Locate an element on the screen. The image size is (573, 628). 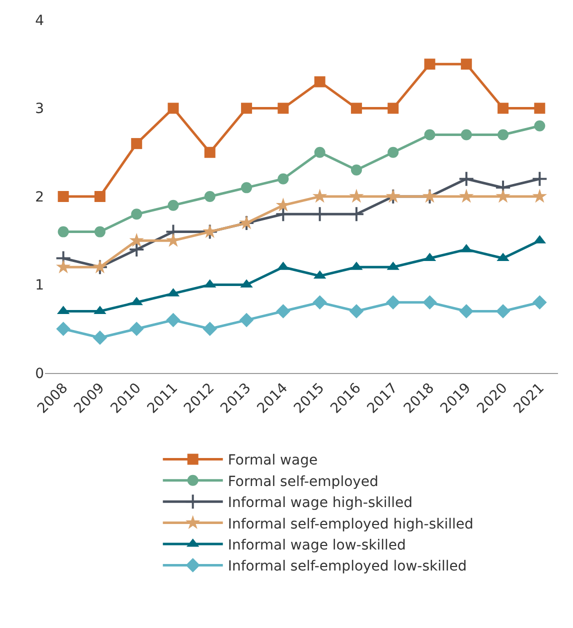
legend-label: Formal self-employed is located at coordinates (303, 482).